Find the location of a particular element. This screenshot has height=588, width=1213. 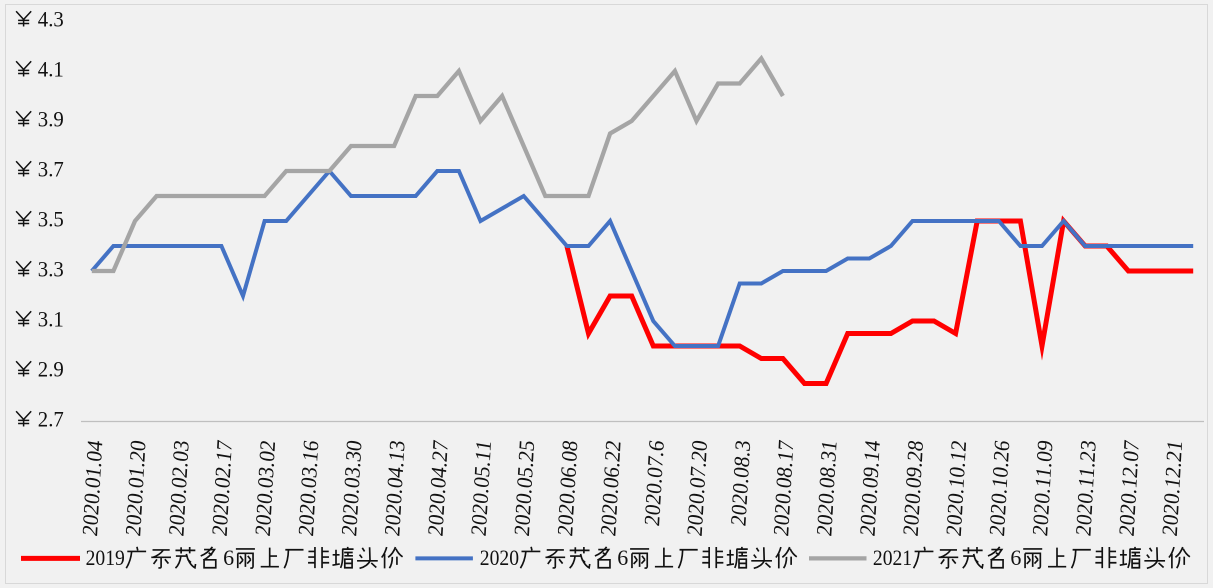

svg-text: 2020.09.28 is located at coordinates (913, 487).